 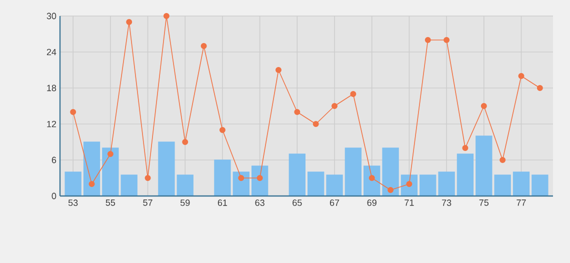 I want to click on y-tick-label: 6, so click(x=54, y=160).